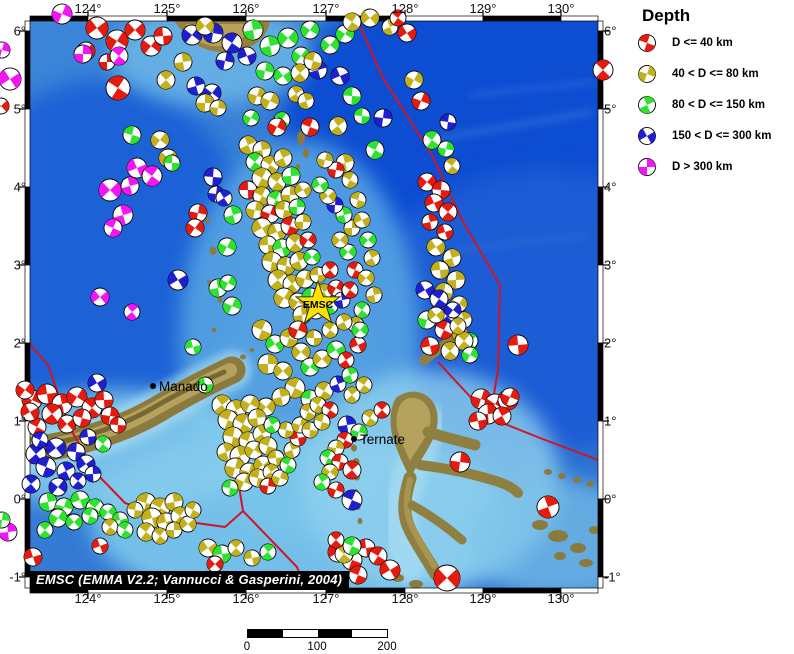 This screenshot has height=654, width=794. I want to click on lat-tick-label-right: -1°, so click(612, 577).